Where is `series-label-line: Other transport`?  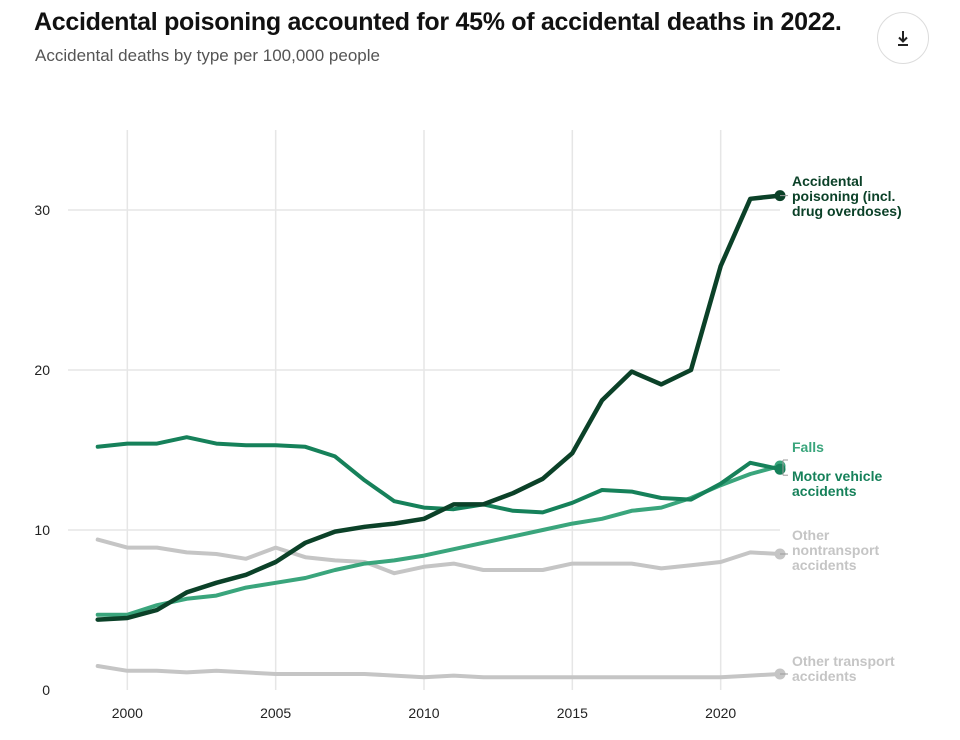
series-label-line: Other transport is located at coordinates (843, 661).